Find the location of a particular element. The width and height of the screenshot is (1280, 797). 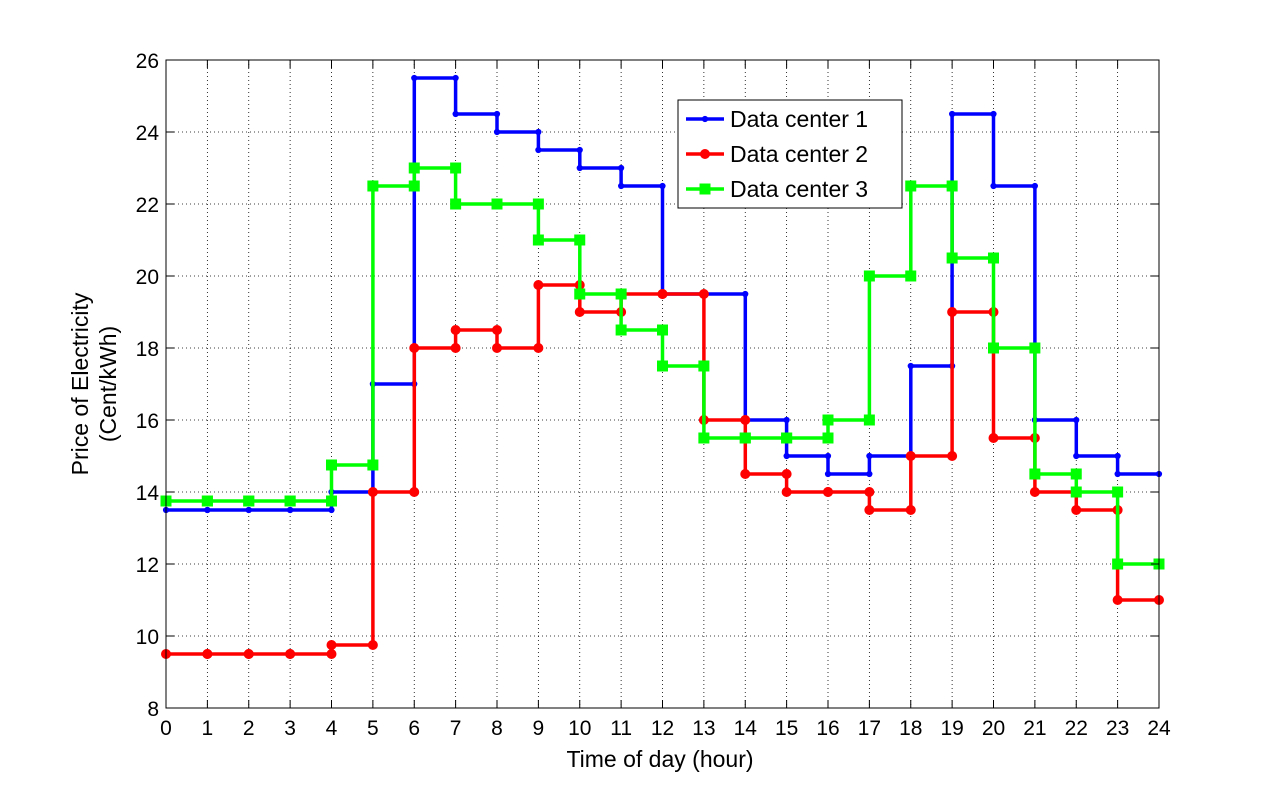

x-tick-label: 0 is located at coordinates (166, 728).